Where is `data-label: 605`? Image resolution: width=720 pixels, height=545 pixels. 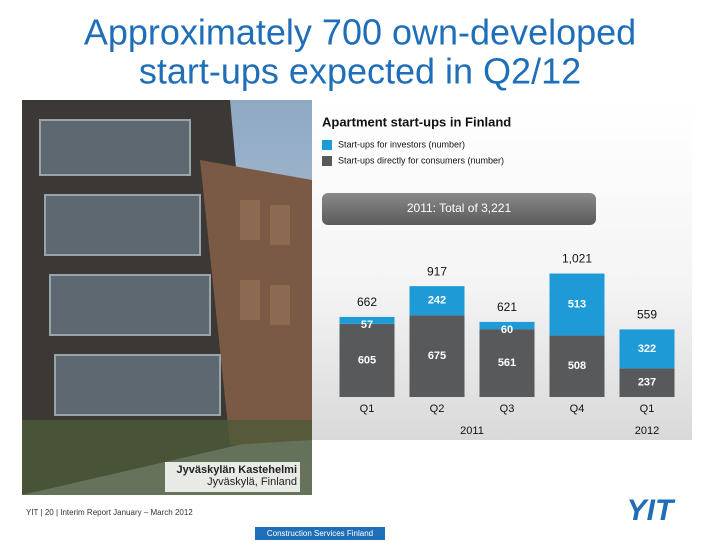 data-label: 605 is located at coordinates (367, 360).